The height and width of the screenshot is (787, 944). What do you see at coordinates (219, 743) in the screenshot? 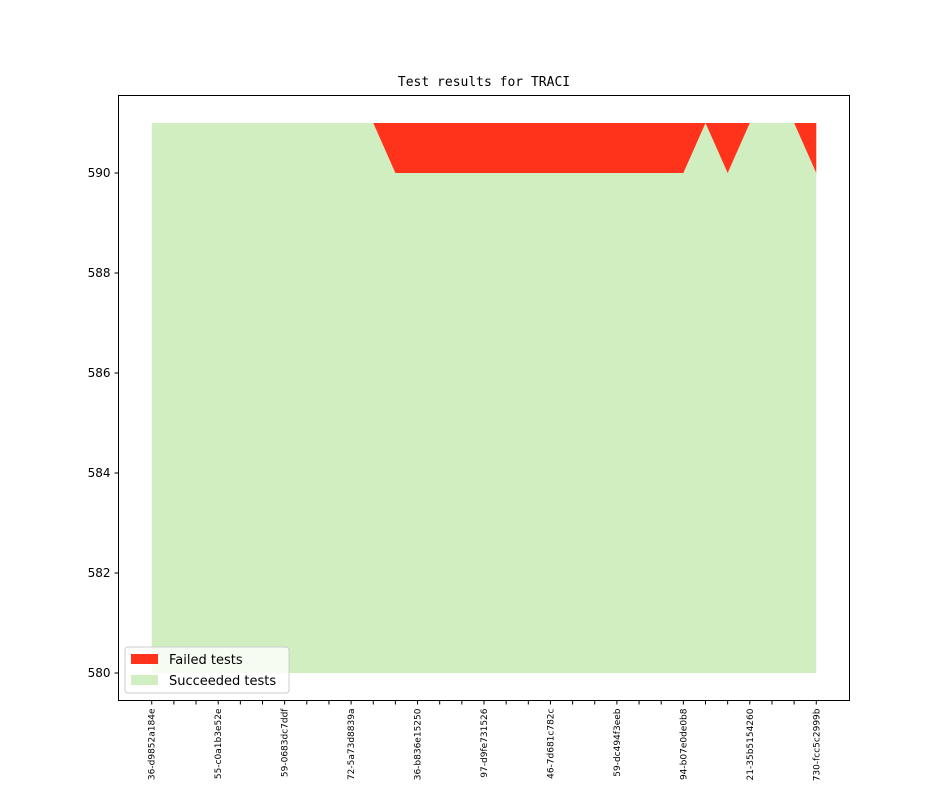
I see `x-tick-label: 55-c0a1b3e52e` at bounding box center [219, 743].